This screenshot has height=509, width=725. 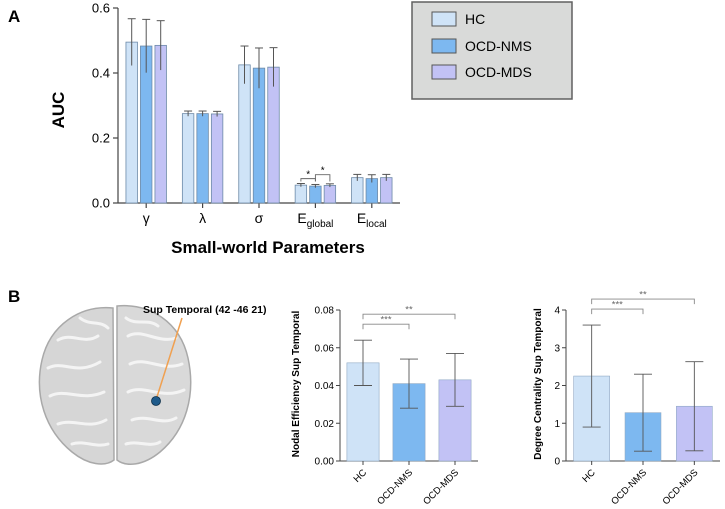 I want to click on chart-b1-y-axis-label: Nodal Efficiency Sup Temporal, so click(x=296, y=384).